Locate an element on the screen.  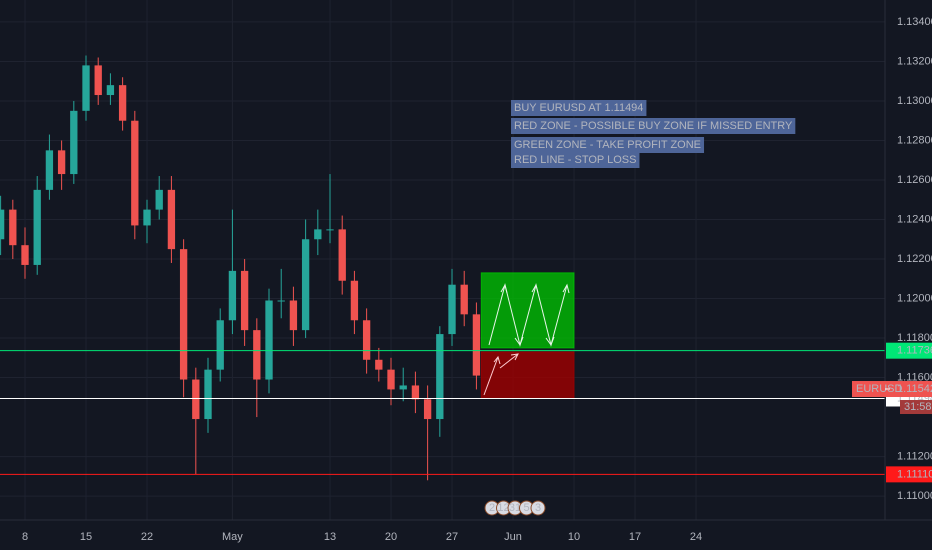
y-tick-label: 1.12200 is located at coordinates (914, 259).